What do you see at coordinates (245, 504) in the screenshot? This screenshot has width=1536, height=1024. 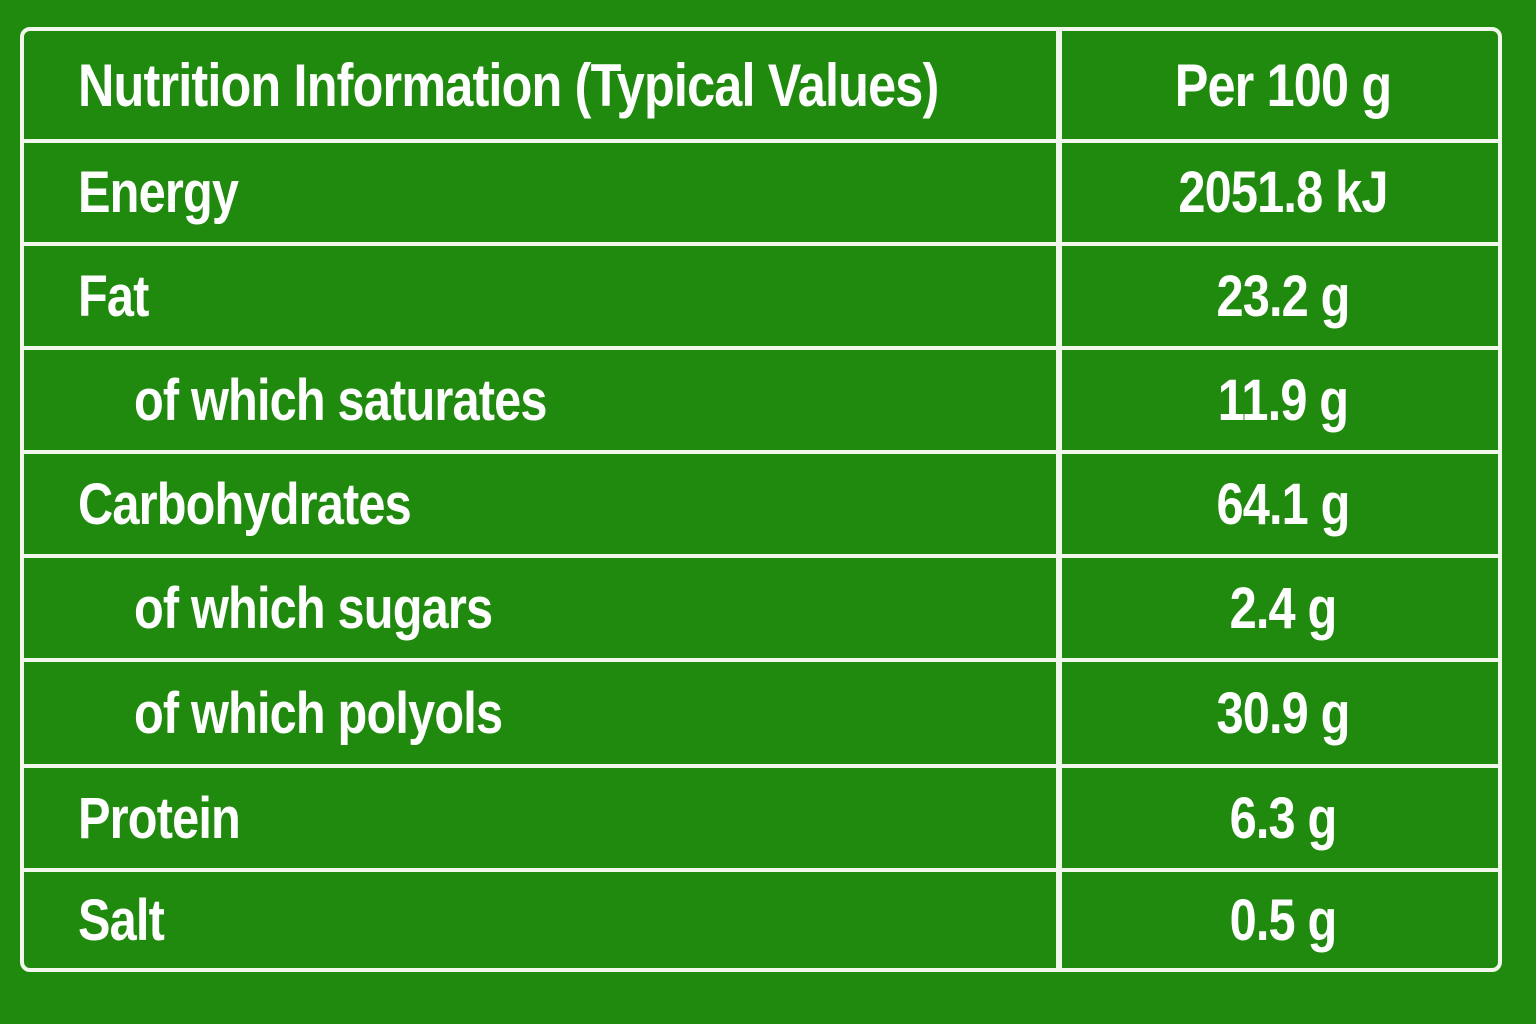 I see `row-label: Carbohydrates` at bounding box center [245, 504].